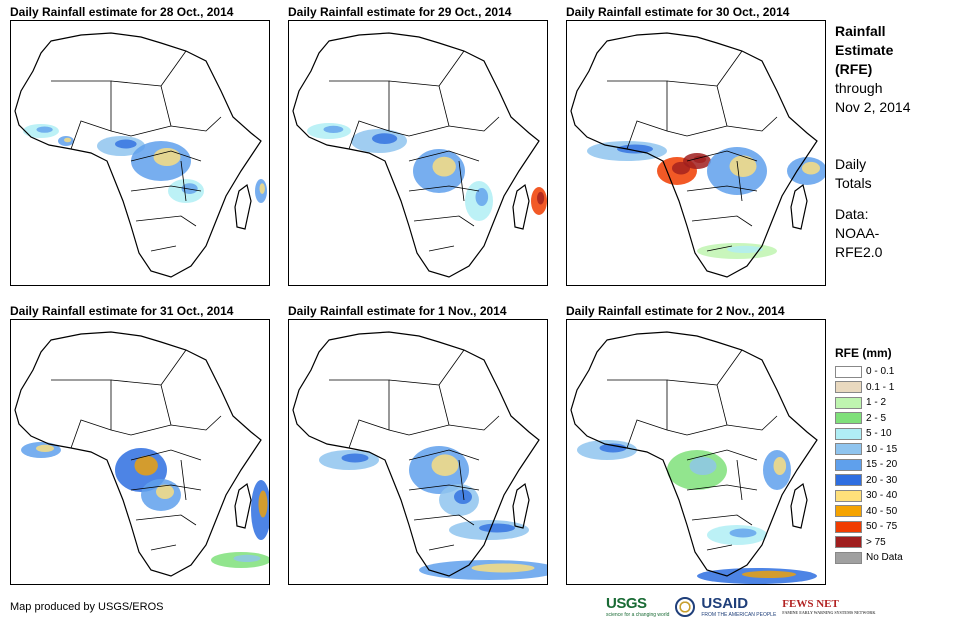 Image resolution: width=967 pixels, height=626 pixels. Describe the element at coordinates (876, 542) in the screenshot. I see `legend-label: > 75` at that location.